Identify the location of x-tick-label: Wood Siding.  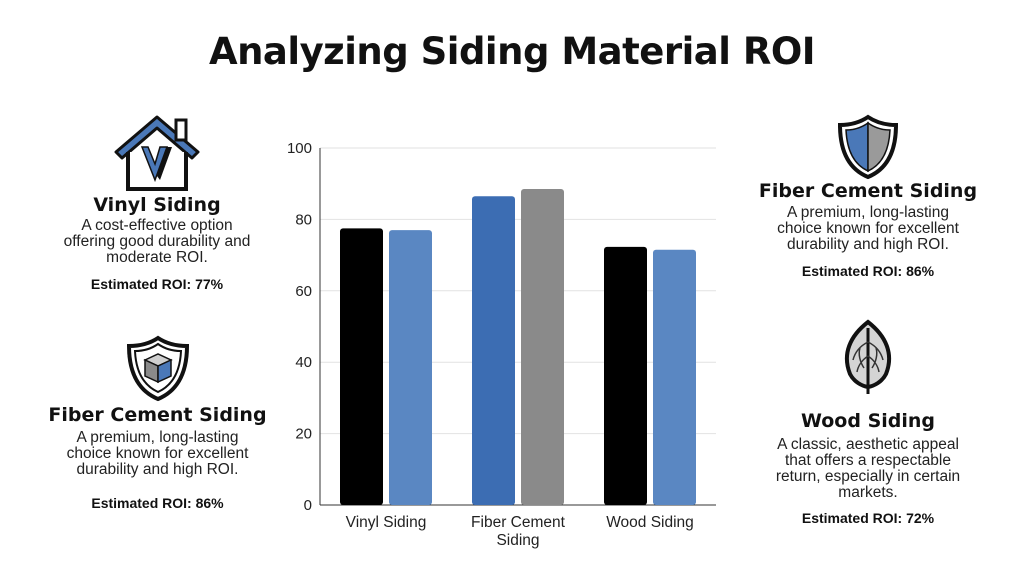
(650, 522).